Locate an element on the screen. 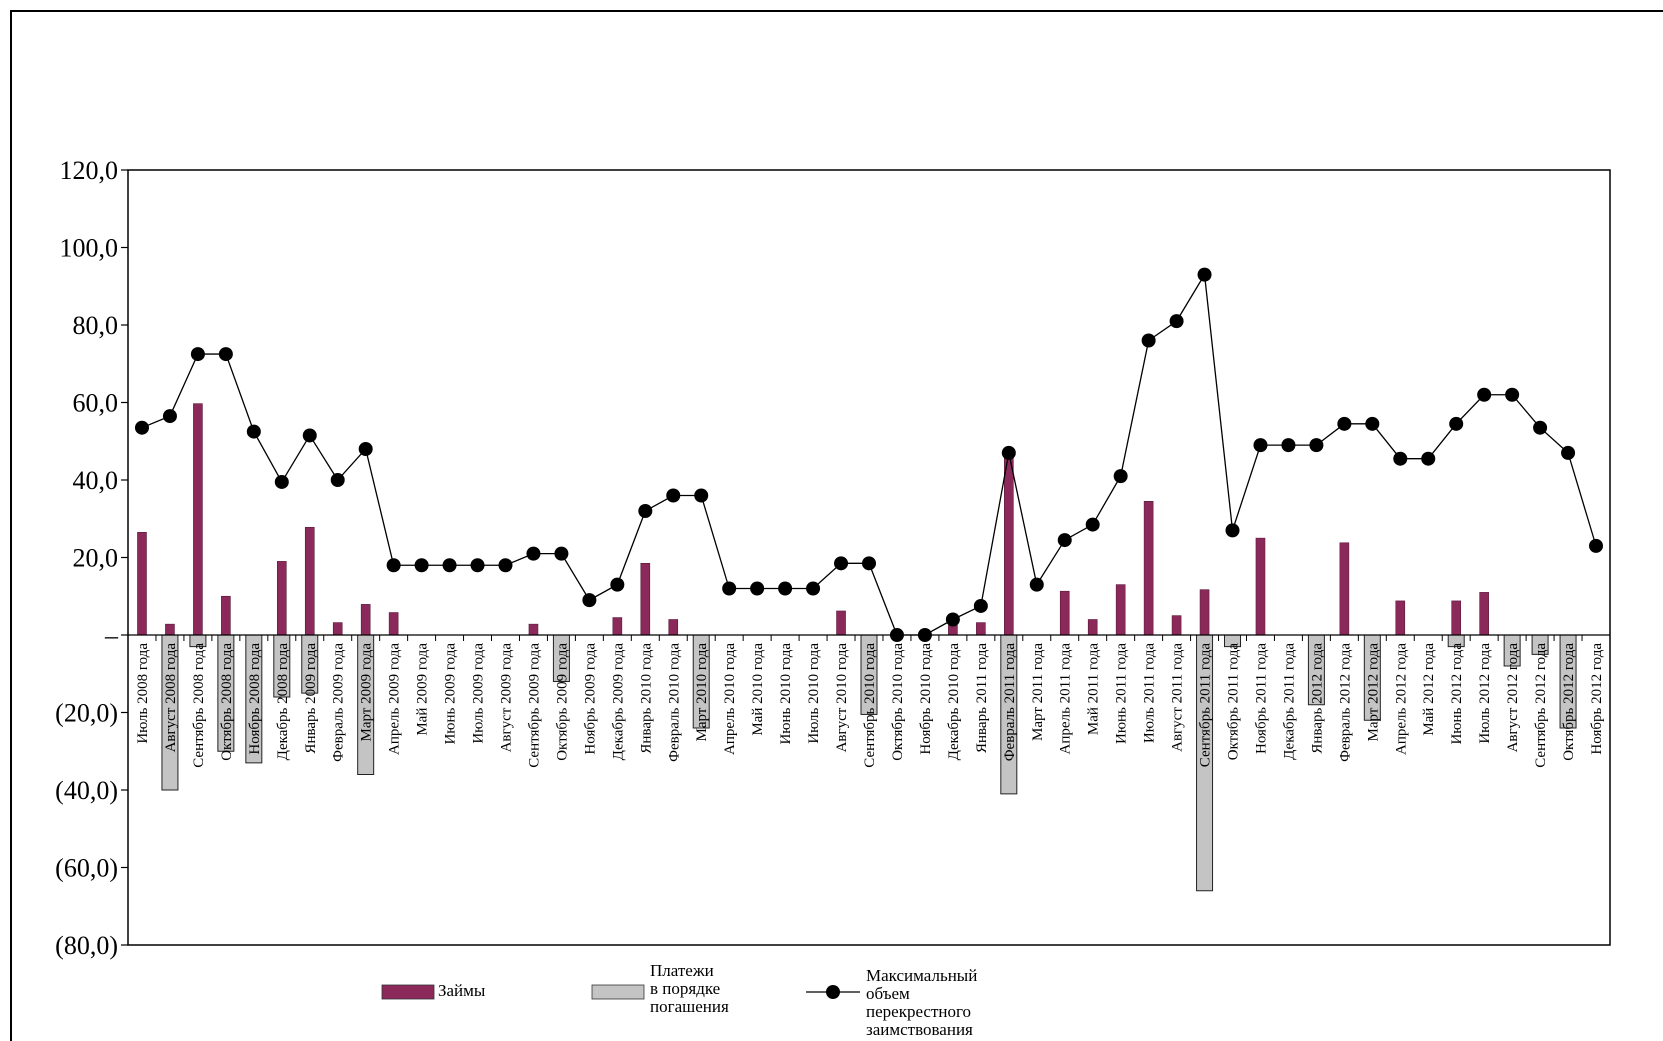 This screenshot has width=1663, height=1041. x-tick-label: Июнь 2012 года is located at coordinates (1457, 694).